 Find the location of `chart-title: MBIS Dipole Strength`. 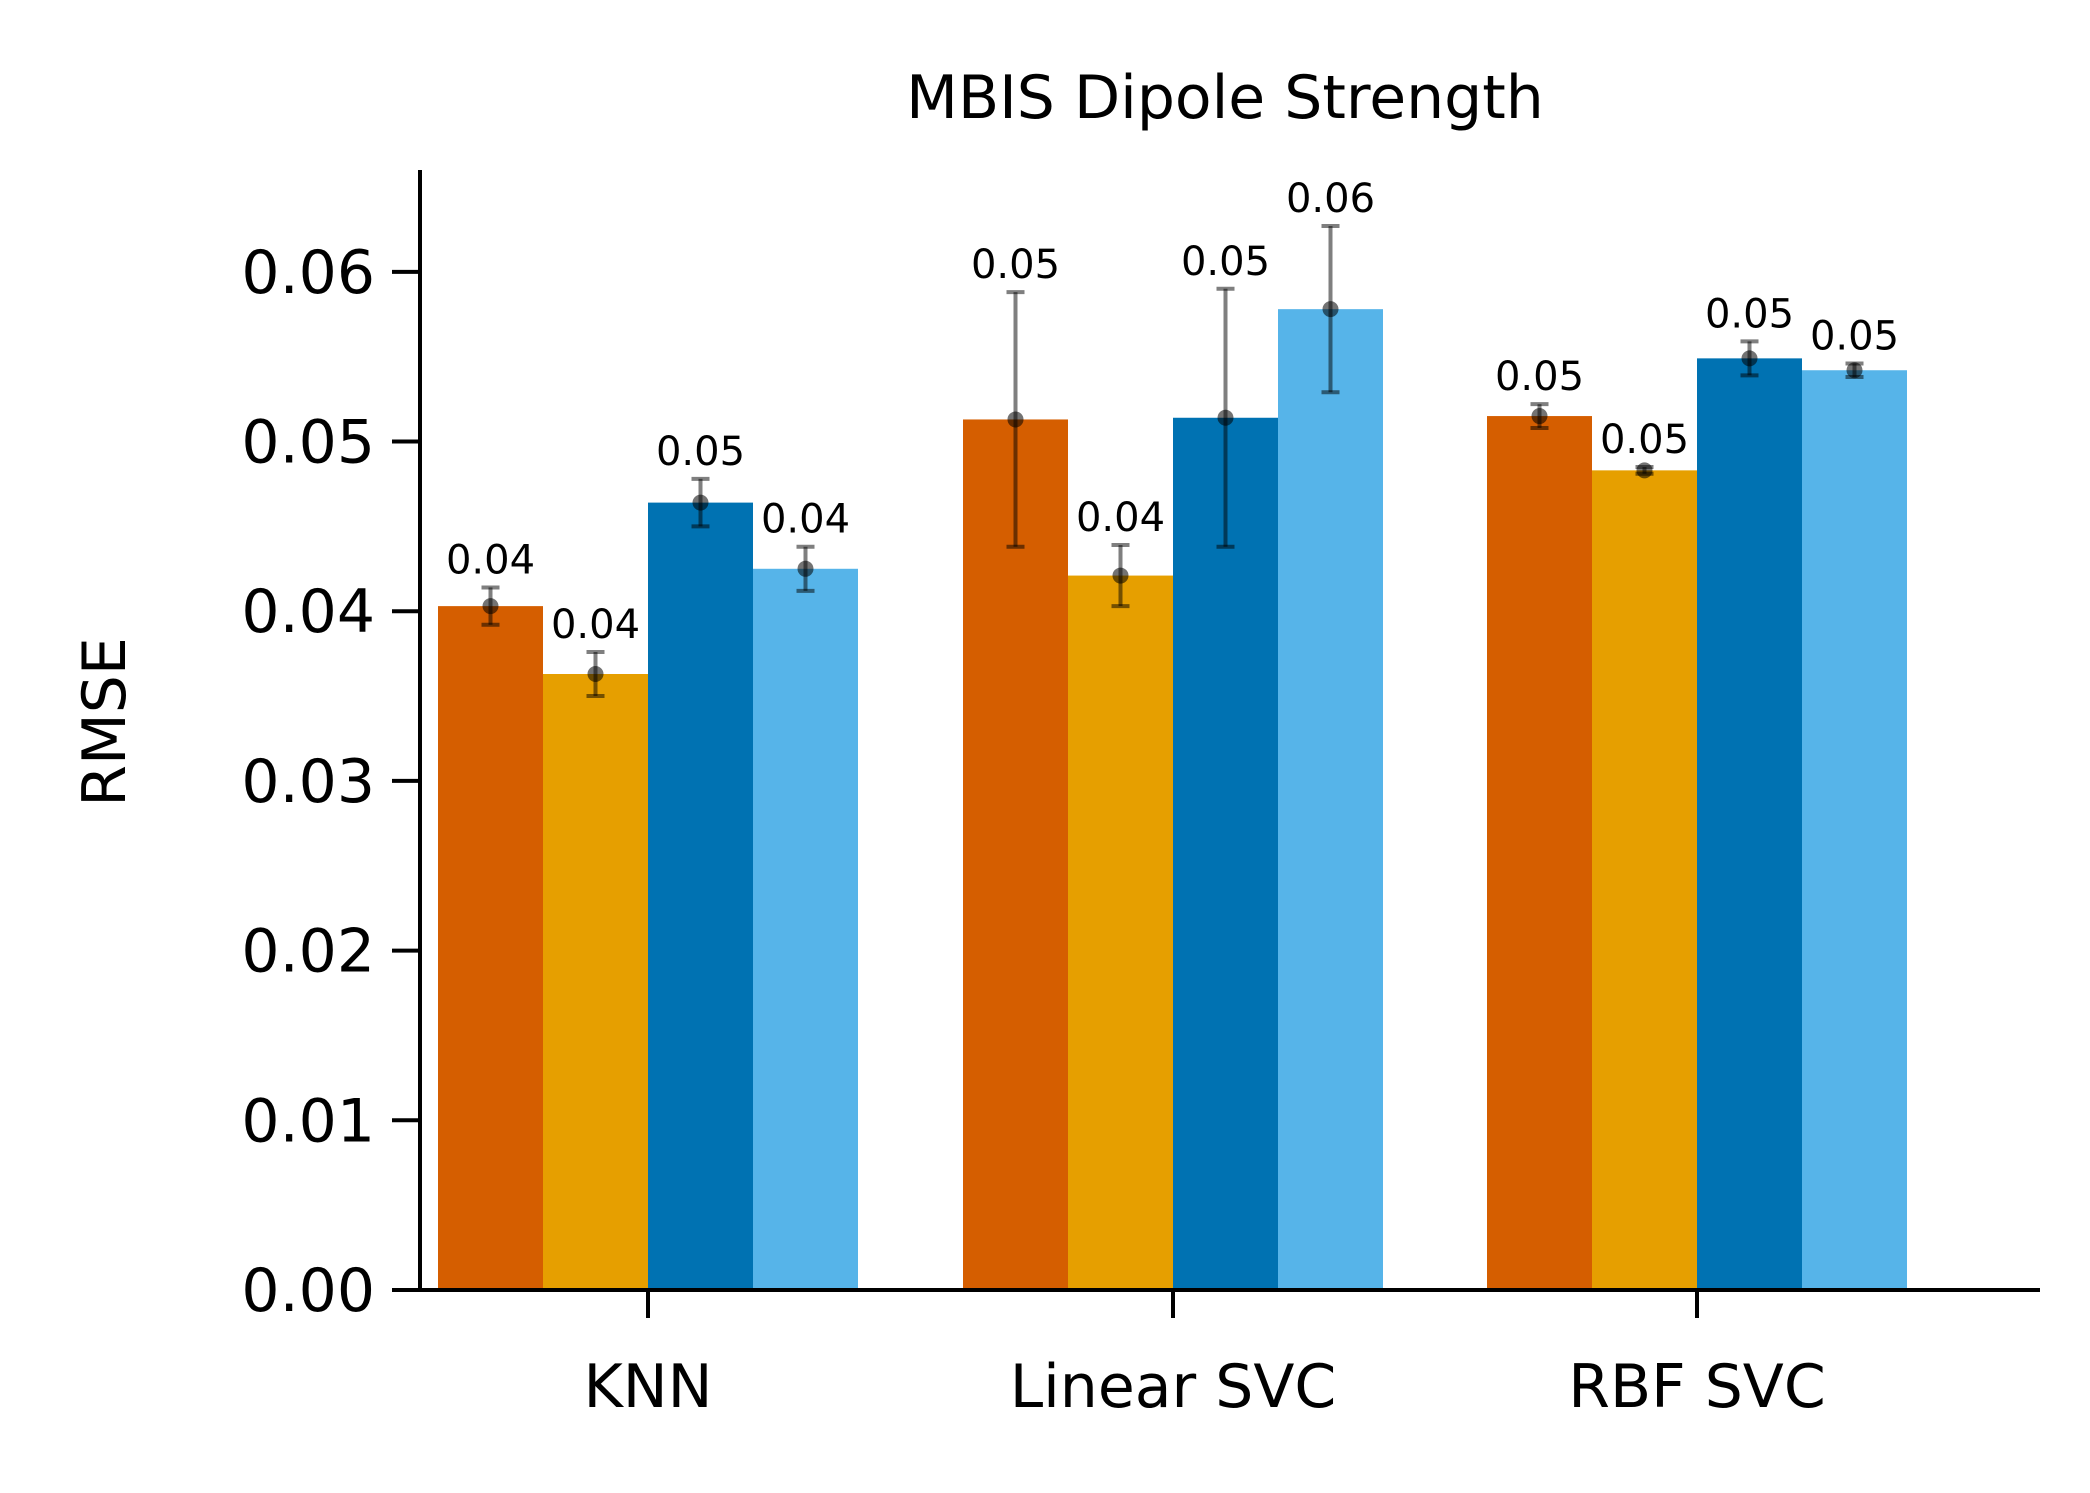

chart-title: MBIS Dipole Strength is located at coordinates (1225, 98).